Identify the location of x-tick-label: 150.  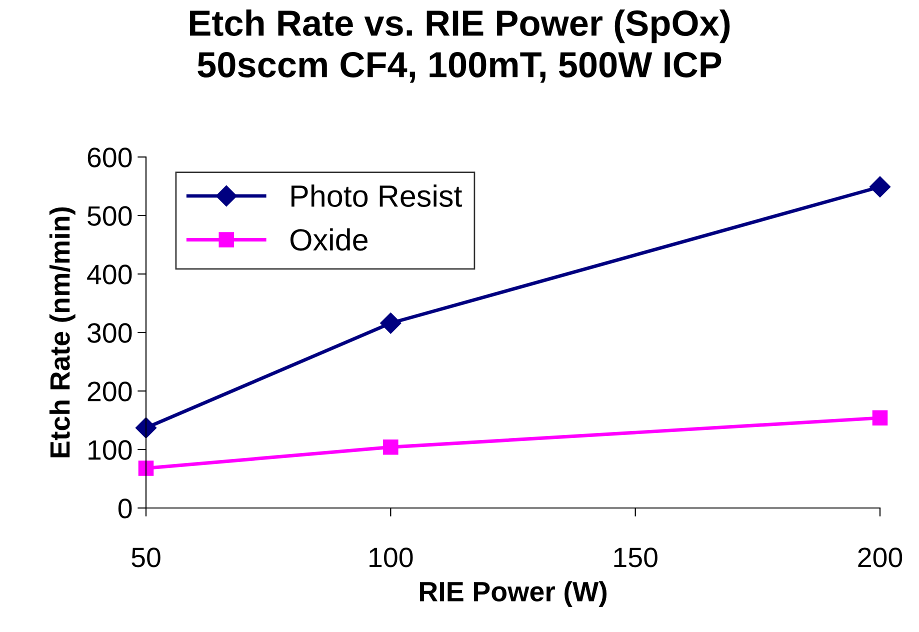
(636, 558).